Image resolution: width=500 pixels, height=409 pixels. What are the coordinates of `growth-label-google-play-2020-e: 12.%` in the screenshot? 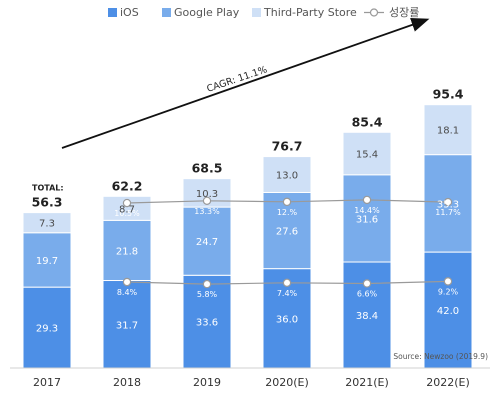 It's located at (287, 212).